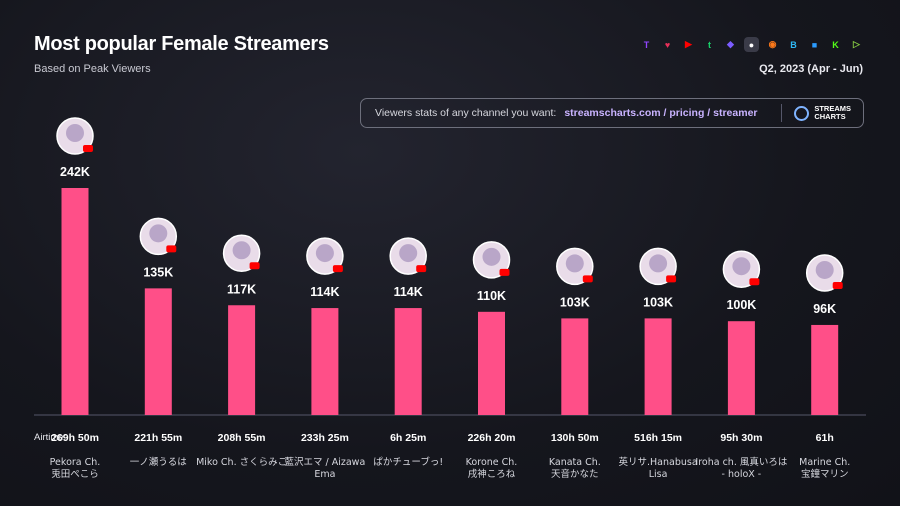  Describe the element at coordinates (75, 172) in the screenshot. I see `value-label-1: 242K` at that location.